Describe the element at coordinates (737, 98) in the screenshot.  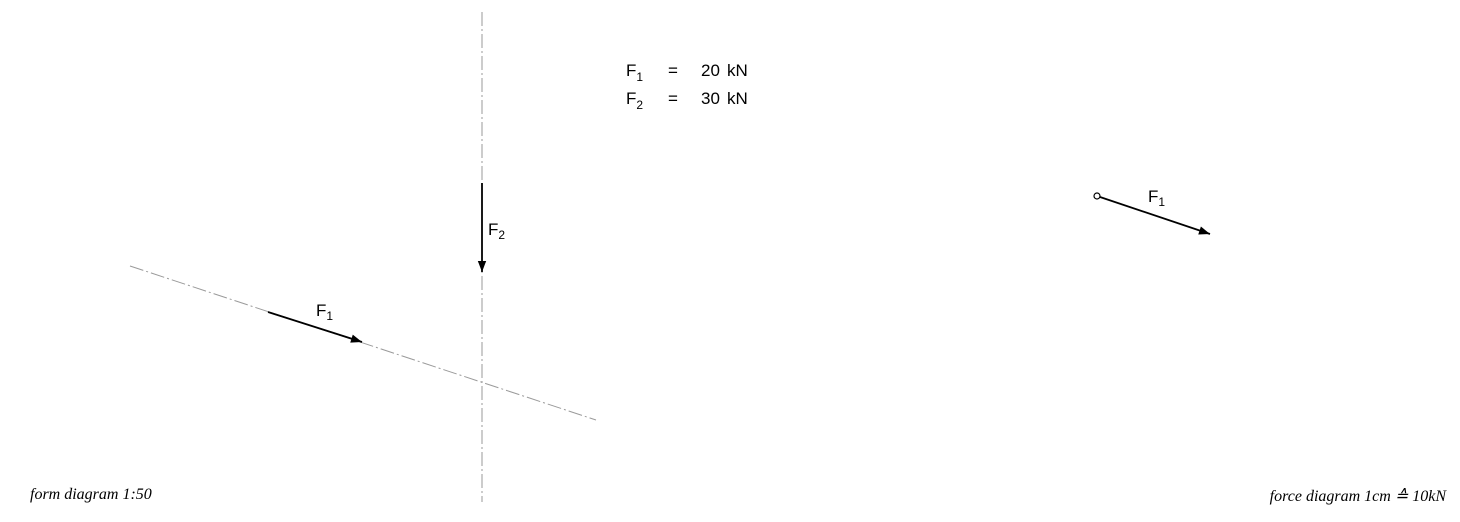
I see `legend-f2-unit: kN` at that location.